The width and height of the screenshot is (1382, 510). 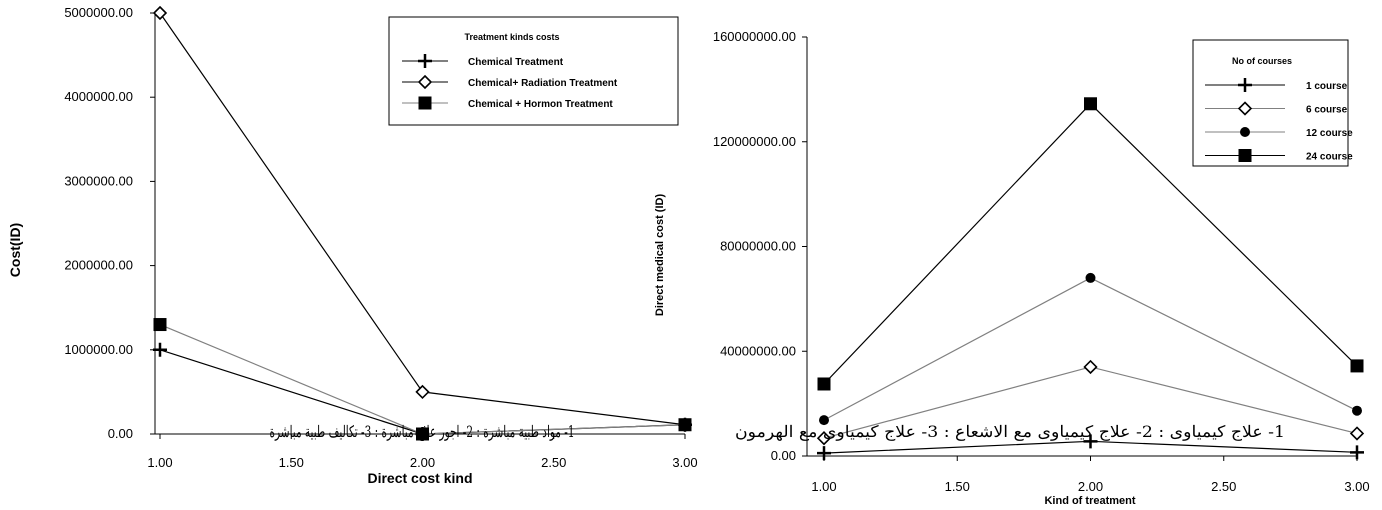 I want to click on y-tick-label: 5000000.00, so click(x=98, y=12).